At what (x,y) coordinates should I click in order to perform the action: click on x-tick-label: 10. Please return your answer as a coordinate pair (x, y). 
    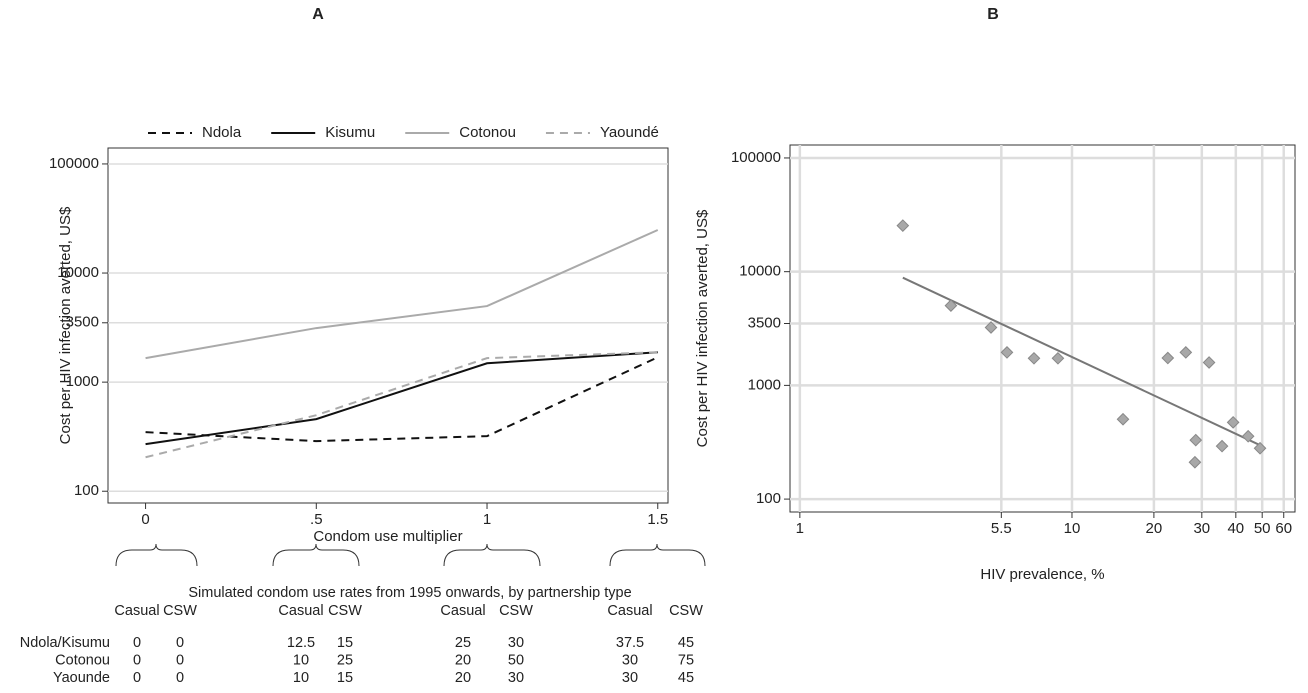
    Looking at the image, I should click on (1072, 528).